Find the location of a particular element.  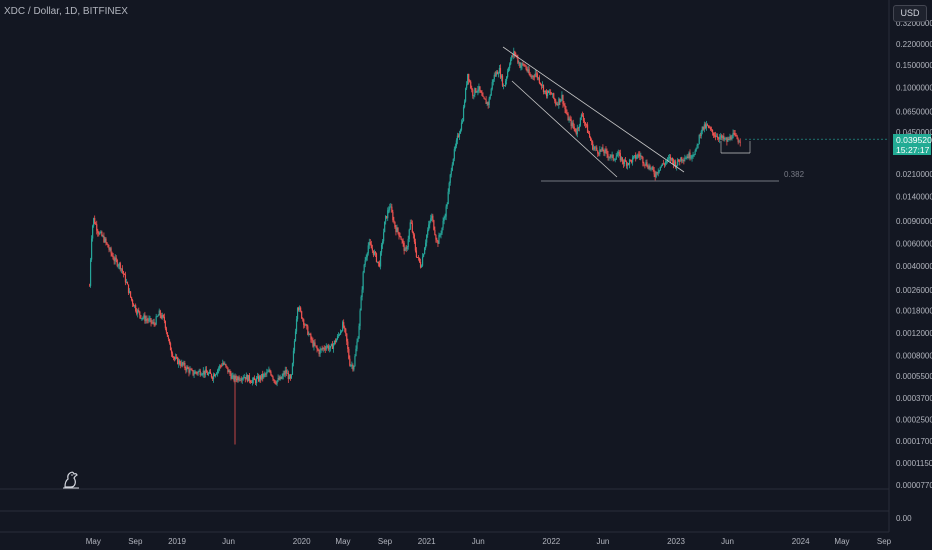

tradingview-logo-icon is located at coordinates (71, 480).